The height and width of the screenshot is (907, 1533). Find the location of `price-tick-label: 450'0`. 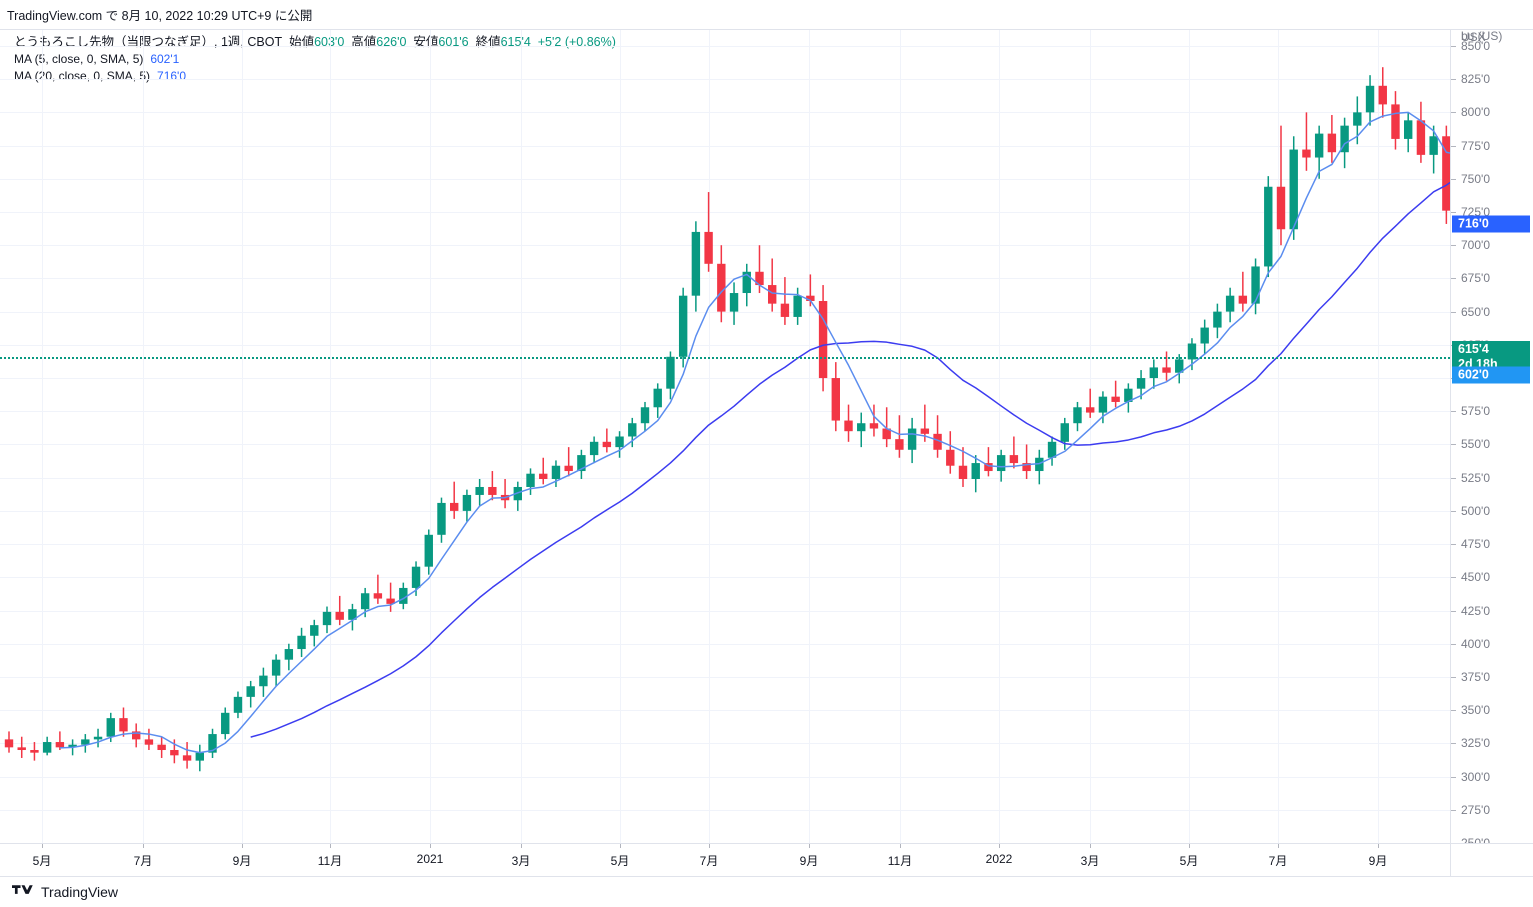

price-tick-label: 450'0 is located at coordinates (1475, 577).